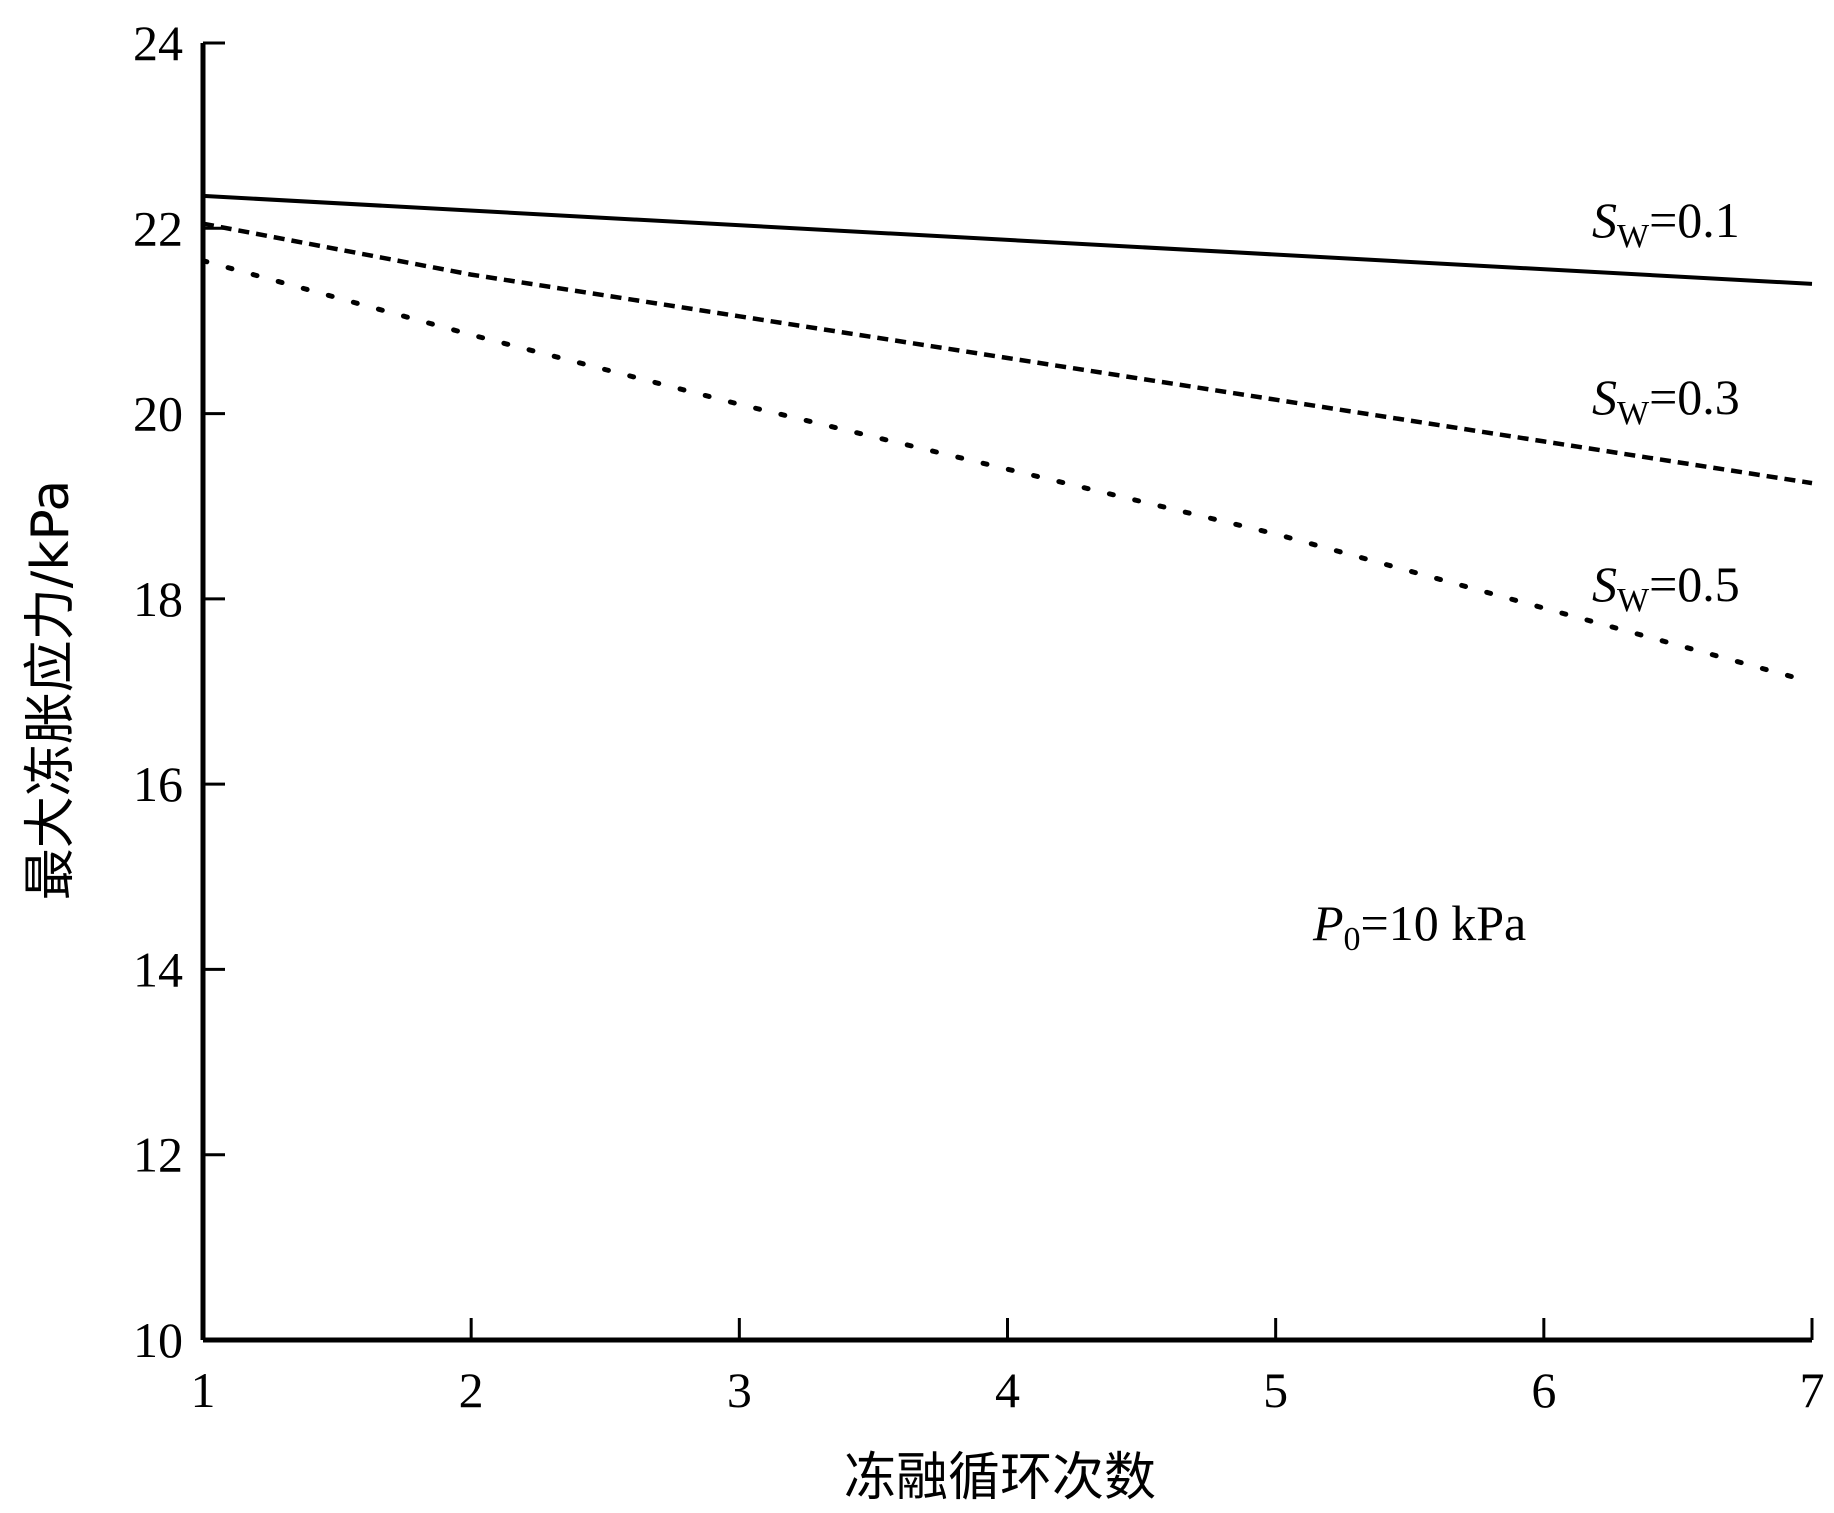 This screenshot has width=1834, height=1513. What do you see at coordinates (51, 690) in the screenshot?
I see `y-axis-title: 最大冻胀应力/kPa` at bounding box center [51, 690].